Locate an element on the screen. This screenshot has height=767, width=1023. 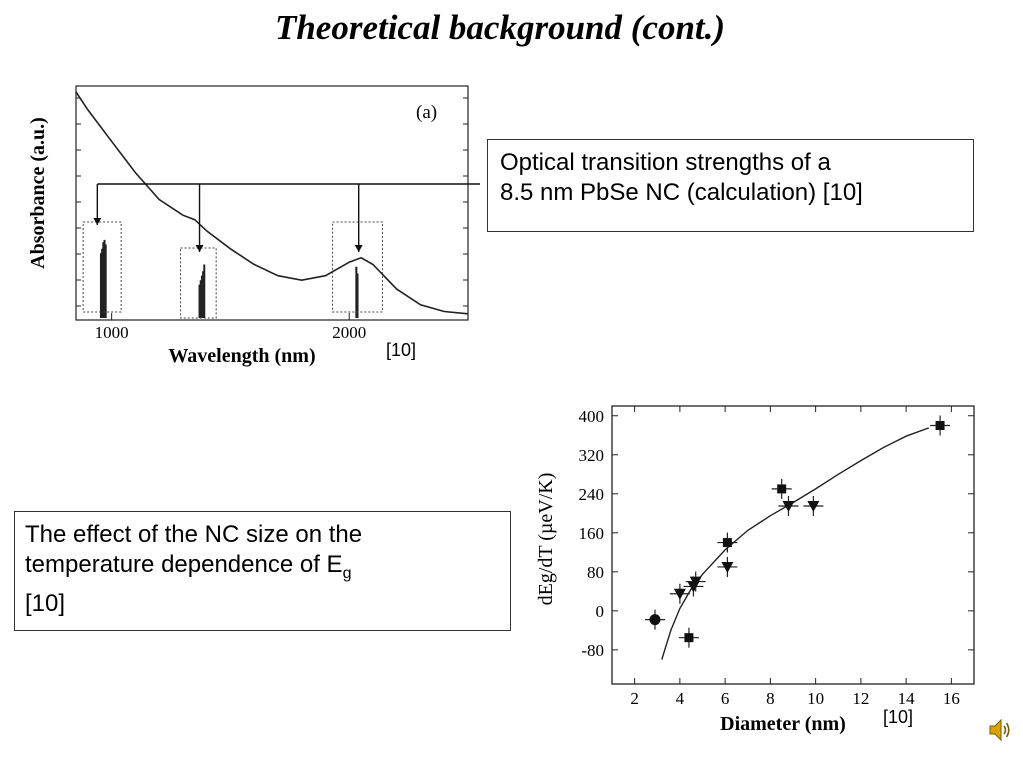
x-tick-label: 2000 is located at coordinates (349, 332).